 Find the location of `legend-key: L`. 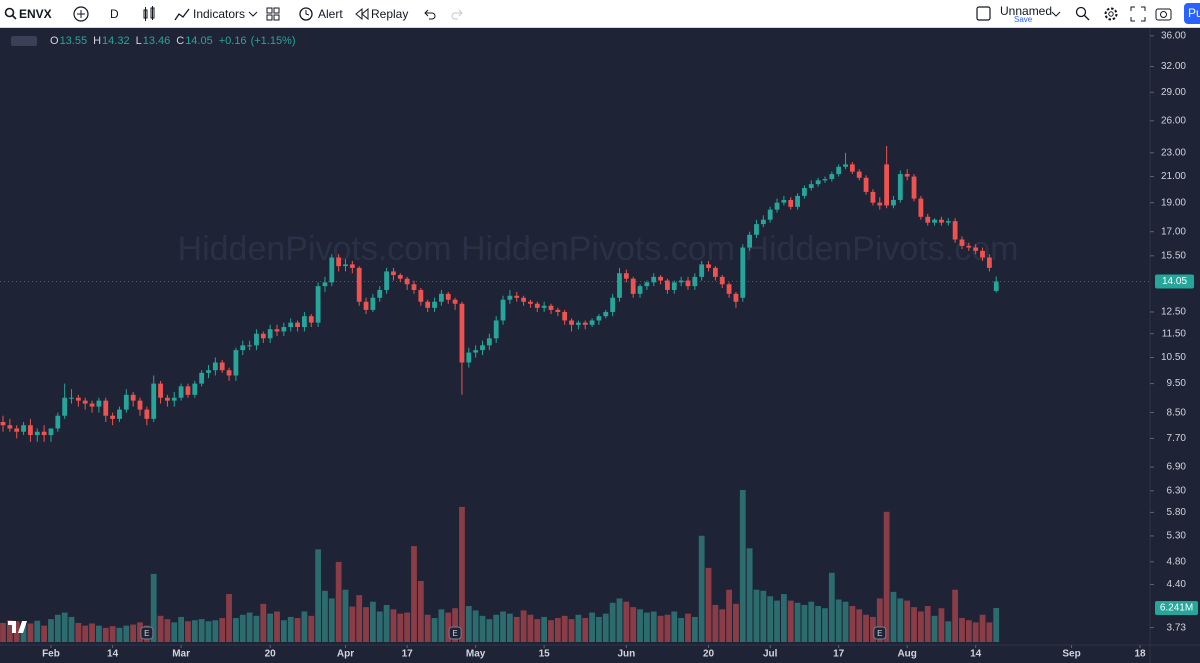

legend-key: L is located at coordinates (139, 41).